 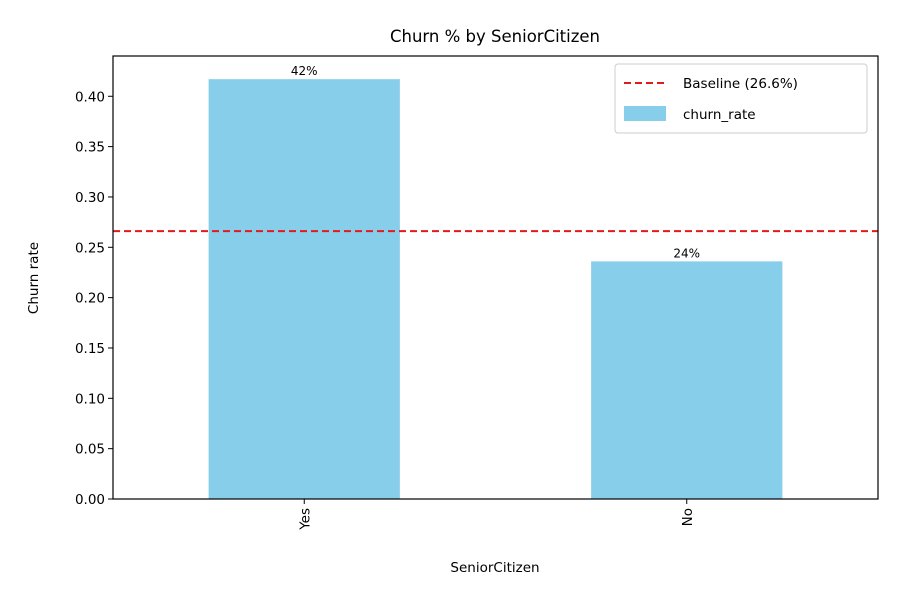 I want to click on legend-box, so click(x=741, y=98).